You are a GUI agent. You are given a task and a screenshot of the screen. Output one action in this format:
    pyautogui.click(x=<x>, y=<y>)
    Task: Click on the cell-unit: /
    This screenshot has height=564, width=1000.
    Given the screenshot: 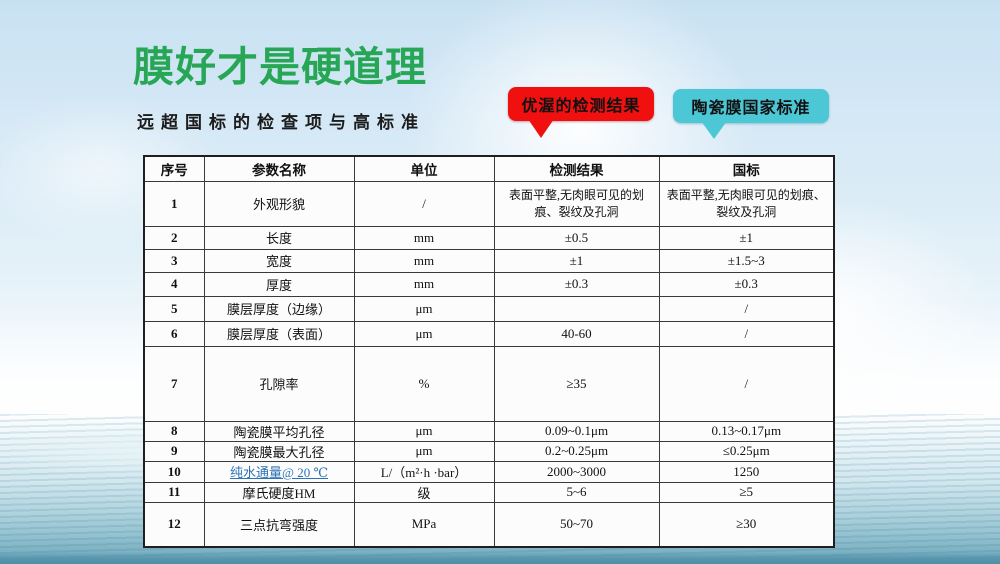 What is the action you would take?
    pyautogui.click(x=424, y=203)
    